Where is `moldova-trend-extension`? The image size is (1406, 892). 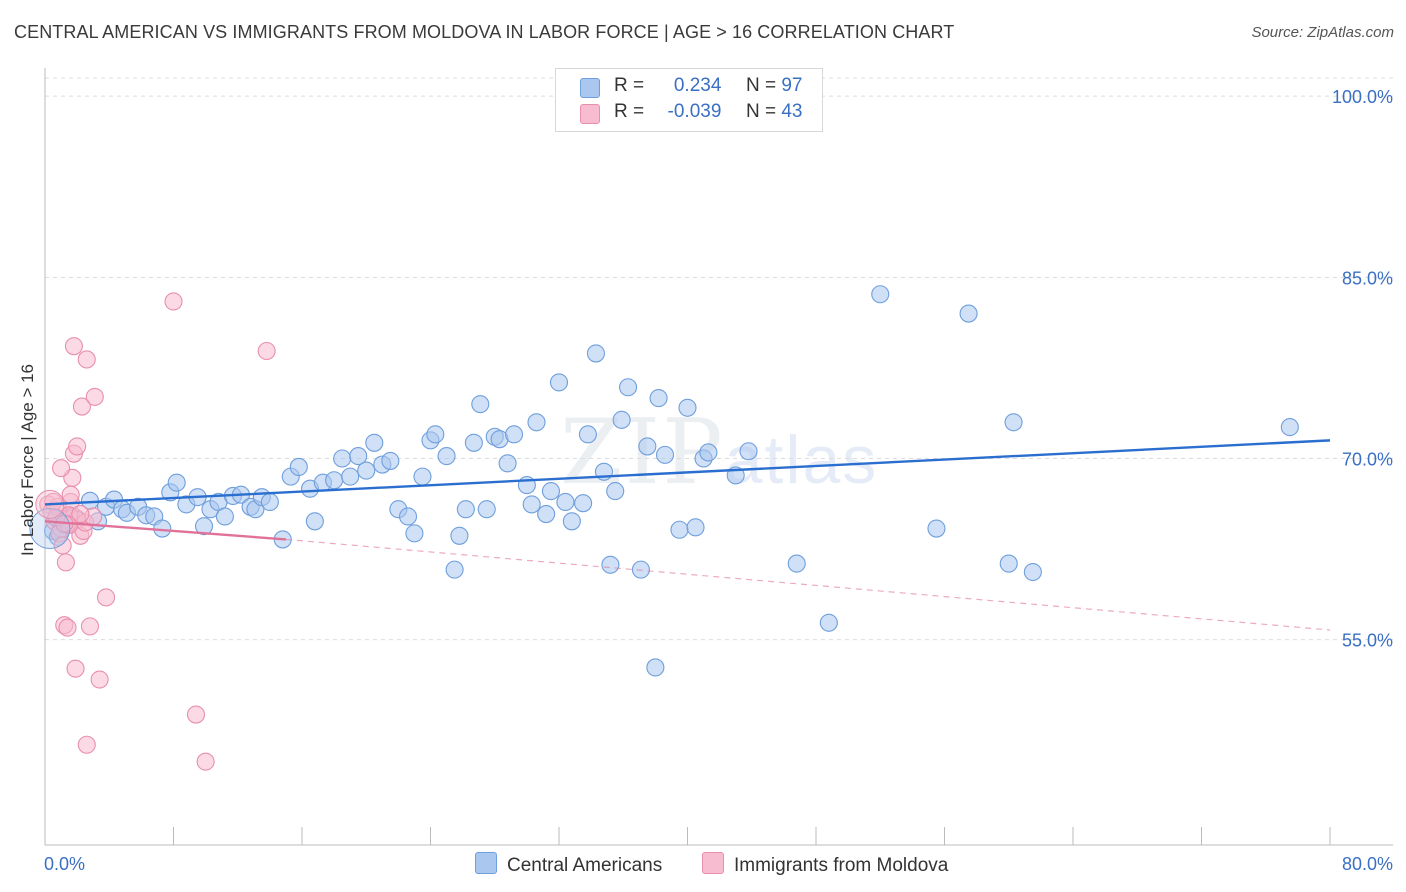
moldova-trend-extension is located at coordinates (808, 584).